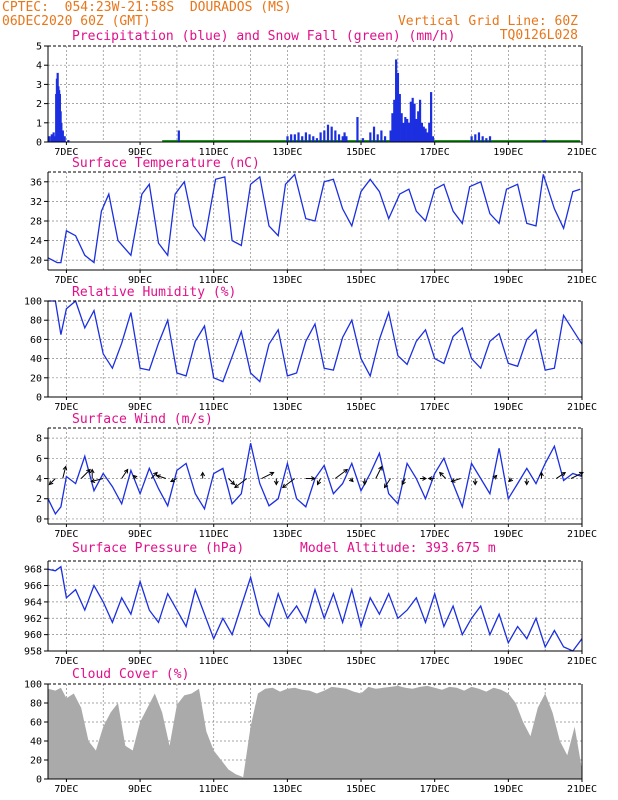  Describe the element at coordinates (33, 652) in the screenshot. I see `y-tick-label: 958` at that location.